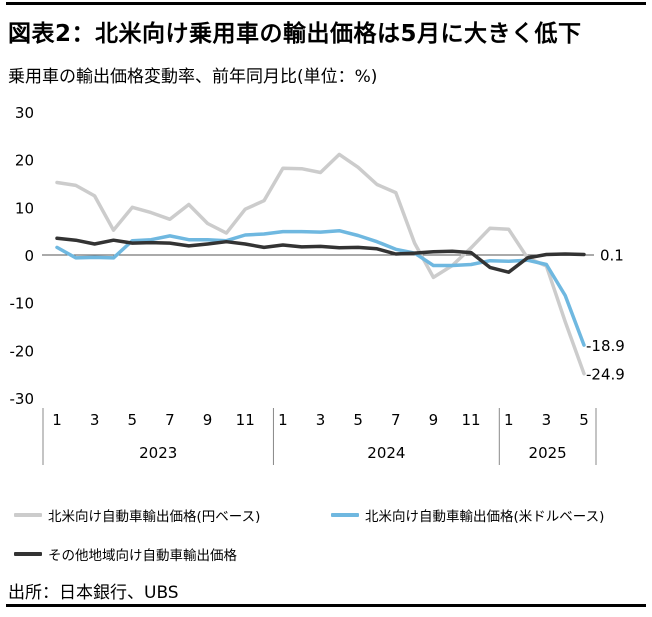 The height and width of the screenshot is (617, 652). Describe the element at coordinates (24, 161) in the screenshot. I see `y-tick-label: 20` at that location.